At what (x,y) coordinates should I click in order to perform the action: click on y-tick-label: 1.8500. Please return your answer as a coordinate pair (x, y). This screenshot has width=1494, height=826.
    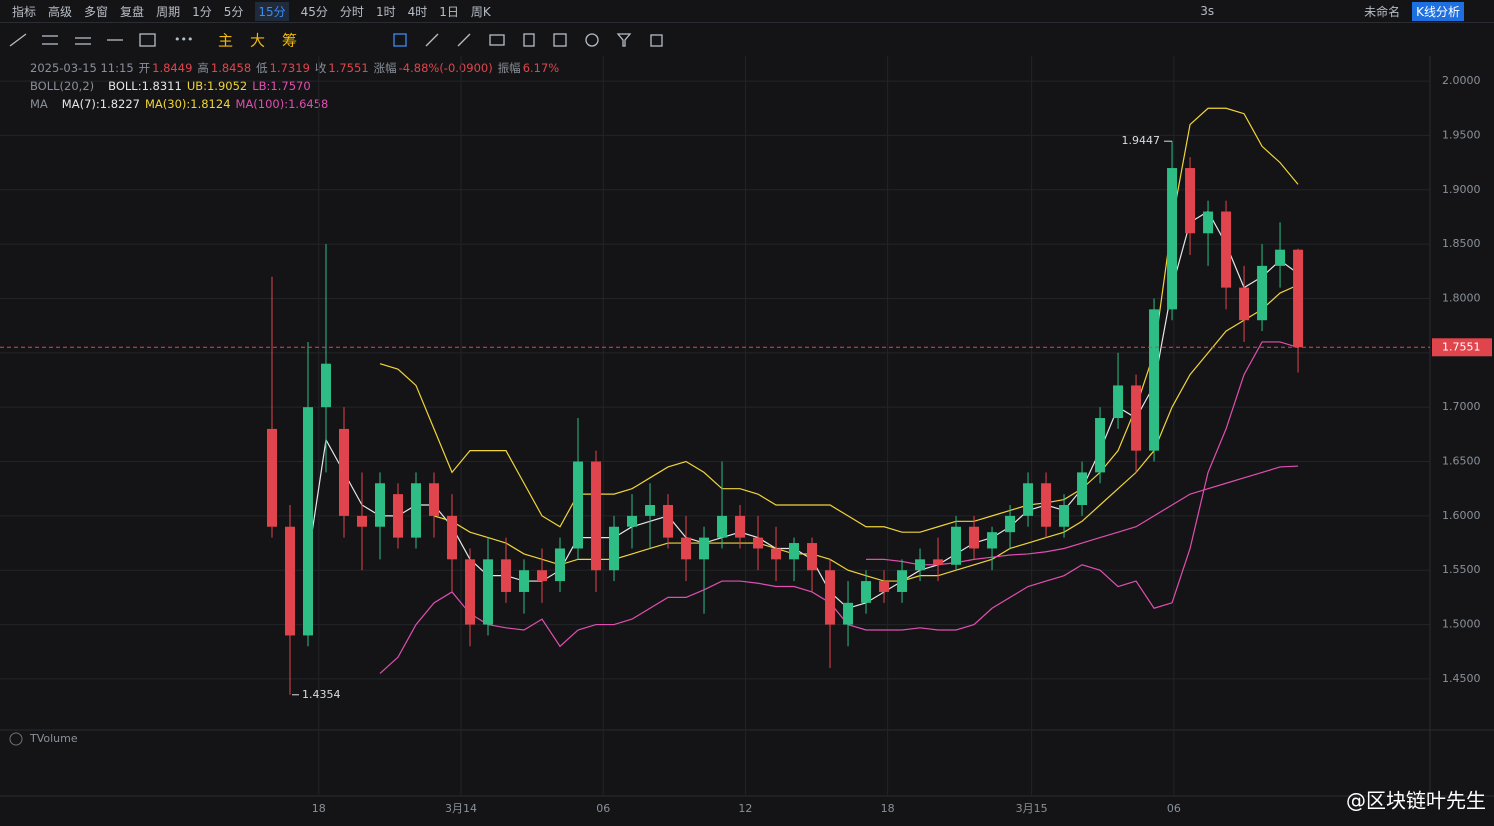
    Looking at the image, I should click on (1461, 243).